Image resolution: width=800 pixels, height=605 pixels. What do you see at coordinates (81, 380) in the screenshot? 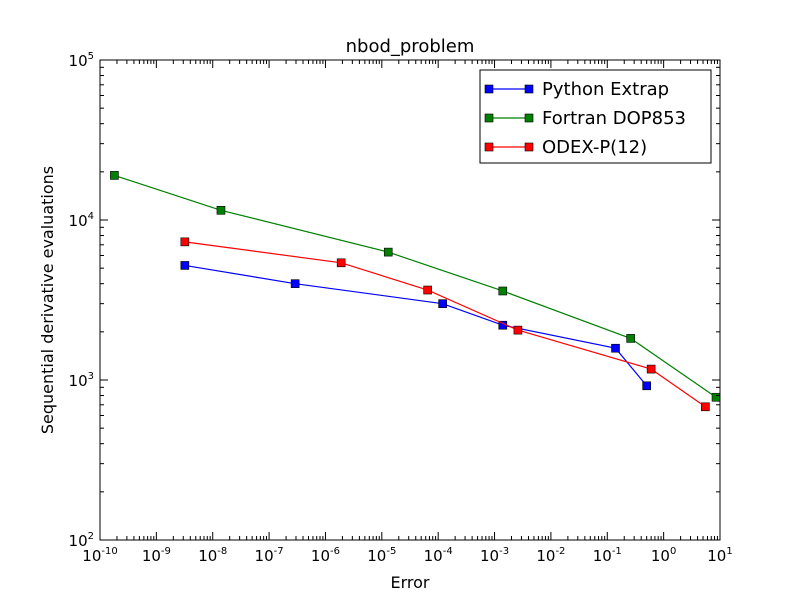
I see `y-tick-label: 10³` at bounding box center [81, 380].